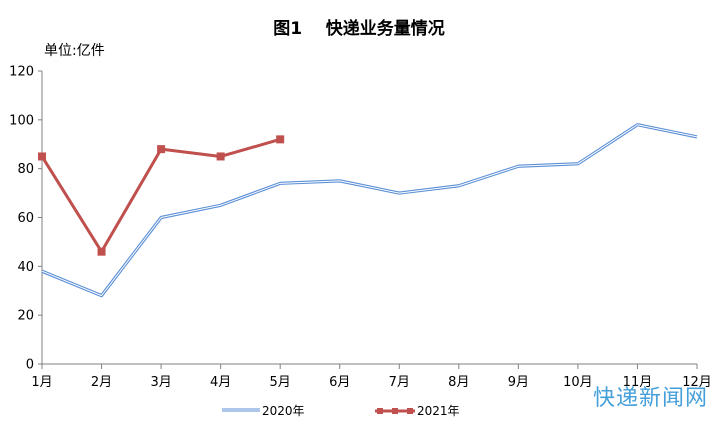  Describe the element at coordinates (395, 410) in the screenshot. I see `legend-line-2021` at that location.